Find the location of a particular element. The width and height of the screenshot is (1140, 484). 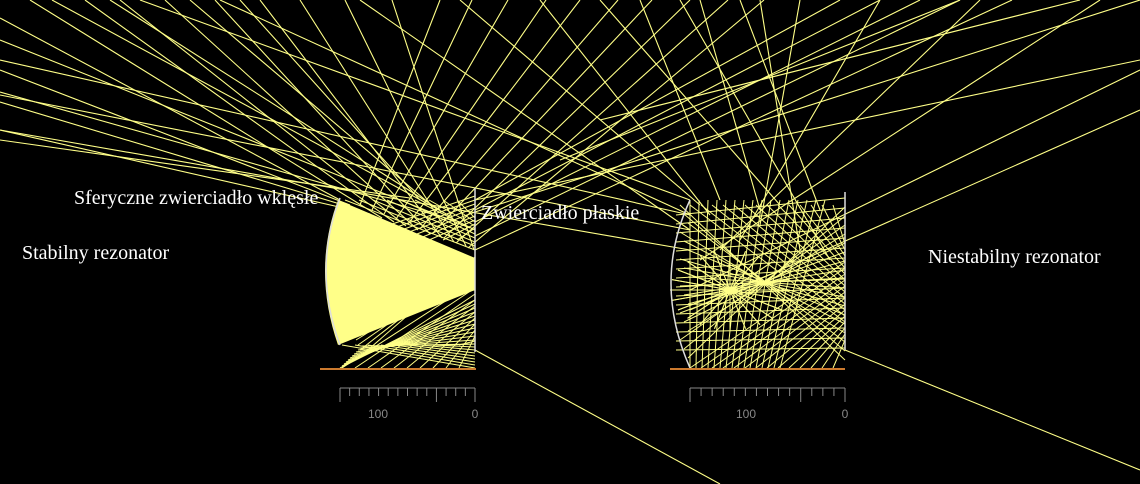

convex-mirror-right is located at coordinates (680, 284).